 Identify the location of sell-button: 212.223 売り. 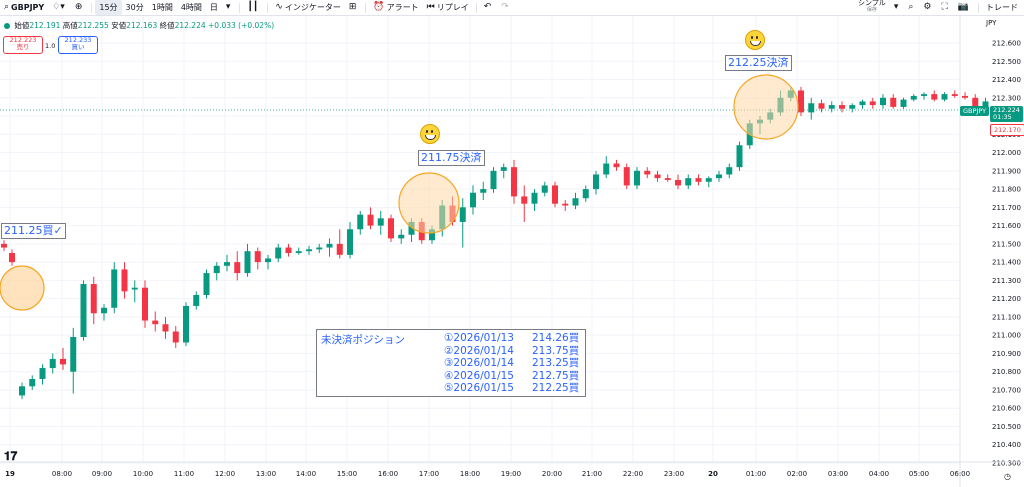
(23, 45).